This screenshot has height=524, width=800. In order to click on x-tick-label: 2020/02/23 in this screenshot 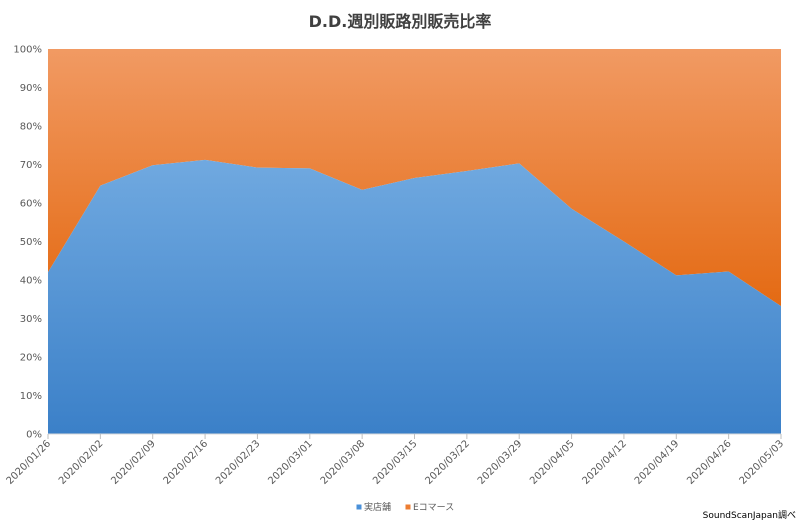, I will do `click(238, 462)`.